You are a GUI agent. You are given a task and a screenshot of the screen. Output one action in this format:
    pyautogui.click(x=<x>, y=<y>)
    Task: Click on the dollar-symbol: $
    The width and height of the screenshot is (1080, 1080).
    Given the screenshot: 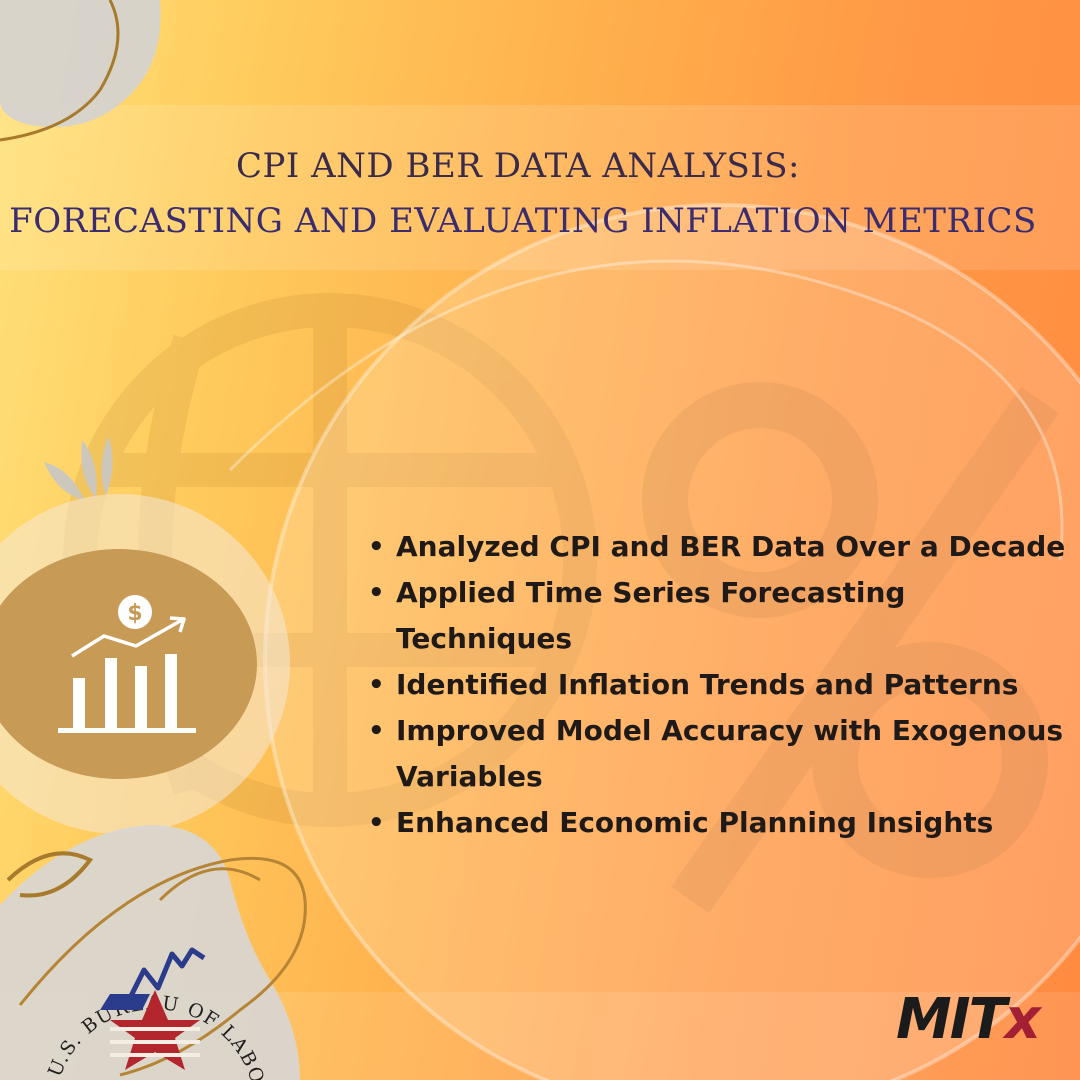 What is the action you would take?
    pyautogui.click(x=134, y=613)
    